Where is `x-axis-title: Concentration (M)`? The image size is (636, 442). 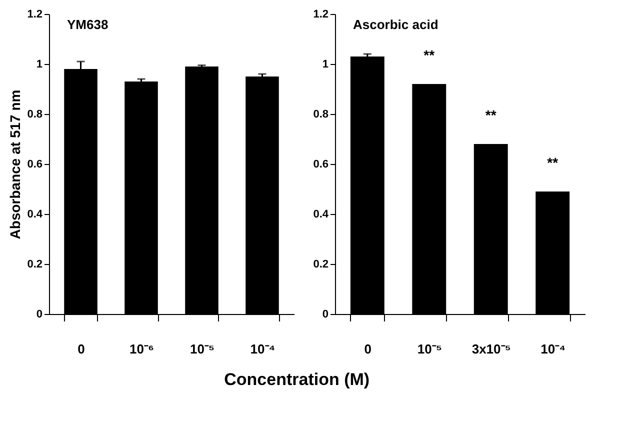 x-axis-title: Concentration (M) is located at coordinates (297, 379).